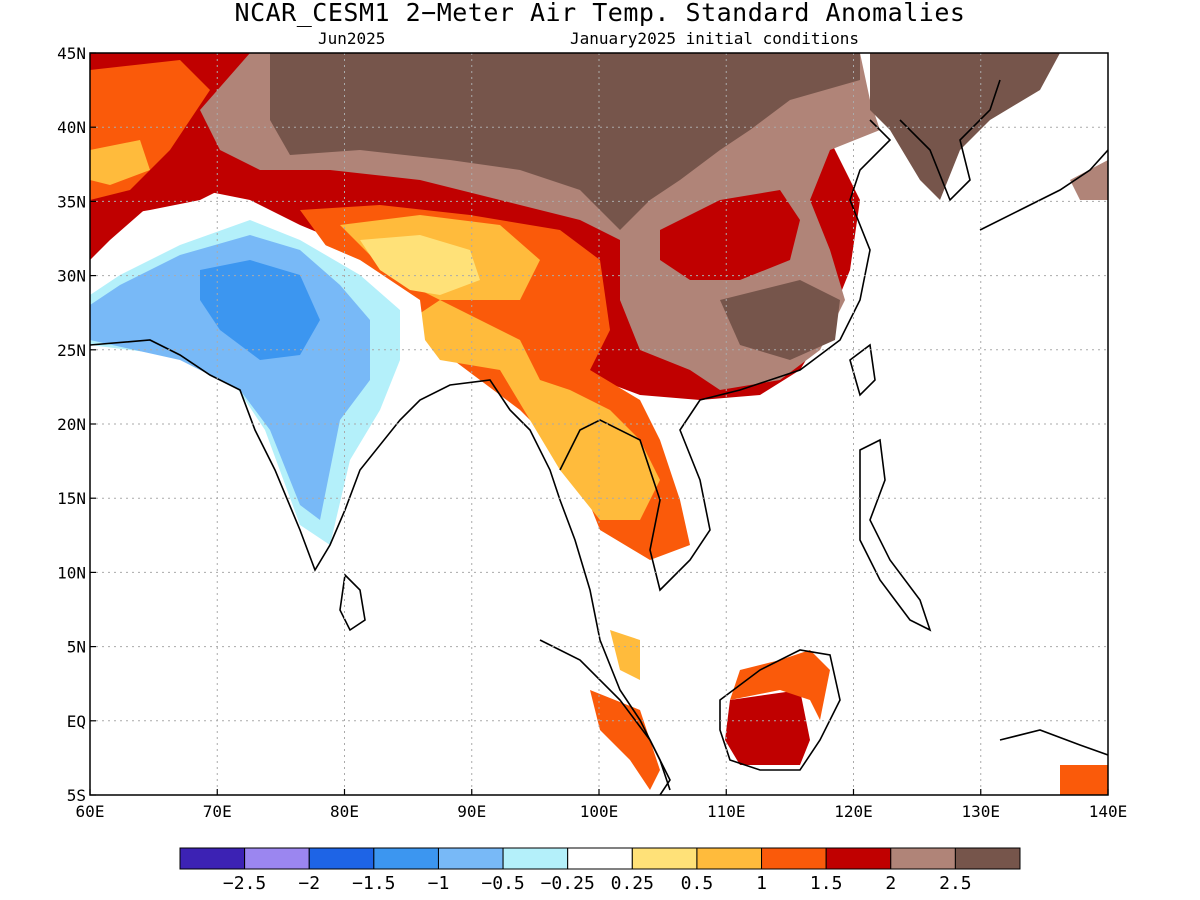  What do you see at coordinates (625, 740) in the screenshot?
I see `anomaly-region-sumatra-orange` at bounding box center [625, 740].